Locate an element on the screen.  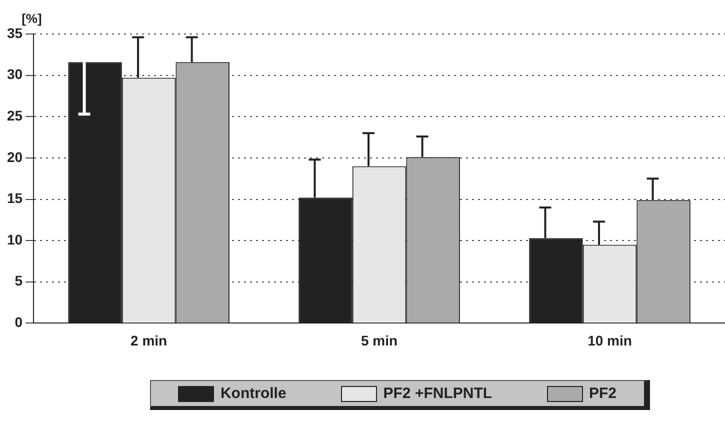
x-tick-label: 2 min is located at coordinates (149, 340).